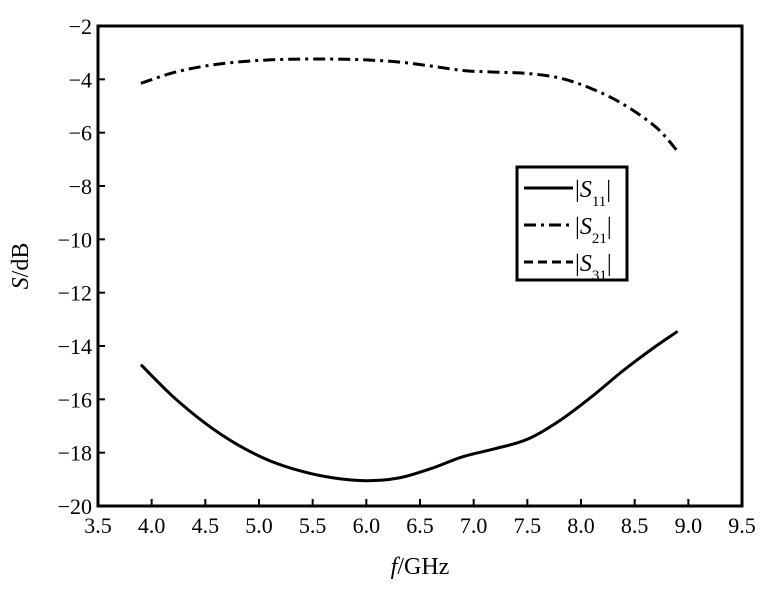  I want to click on y-tick-label: −18, so click(75, 453).